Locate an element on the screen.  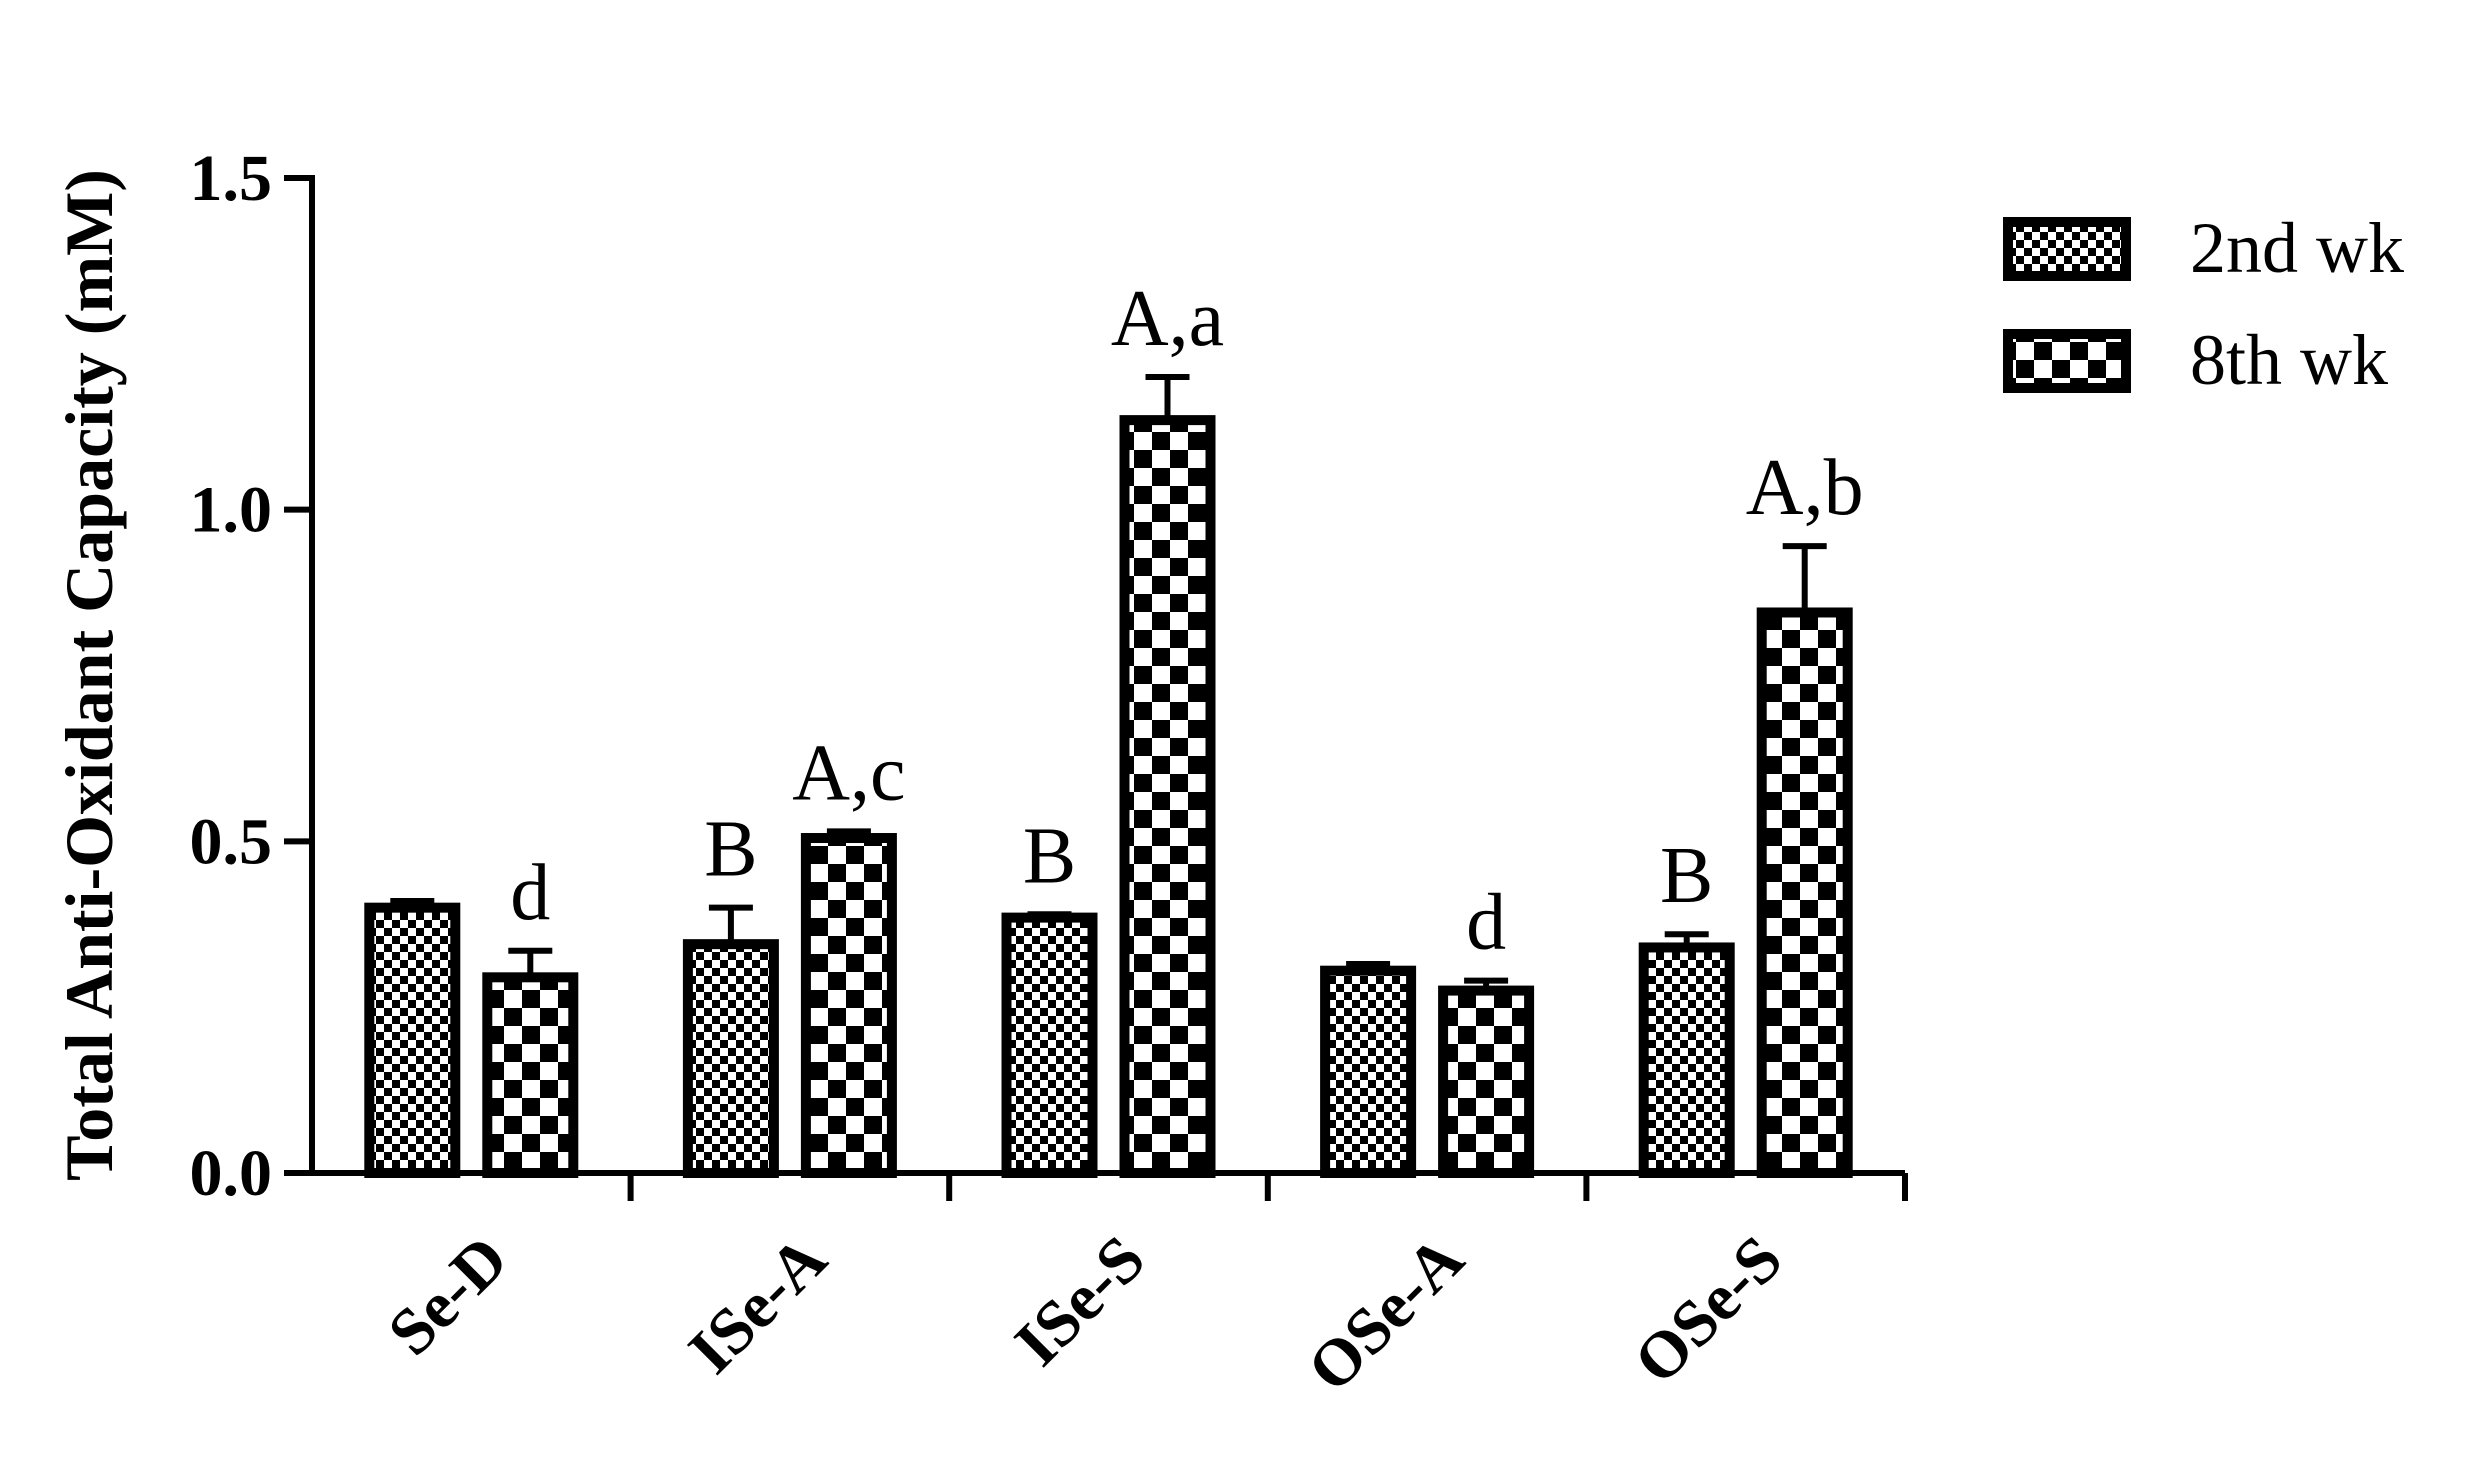
x-tick-label: OSe-A is located at coordinates (1386, 1314).